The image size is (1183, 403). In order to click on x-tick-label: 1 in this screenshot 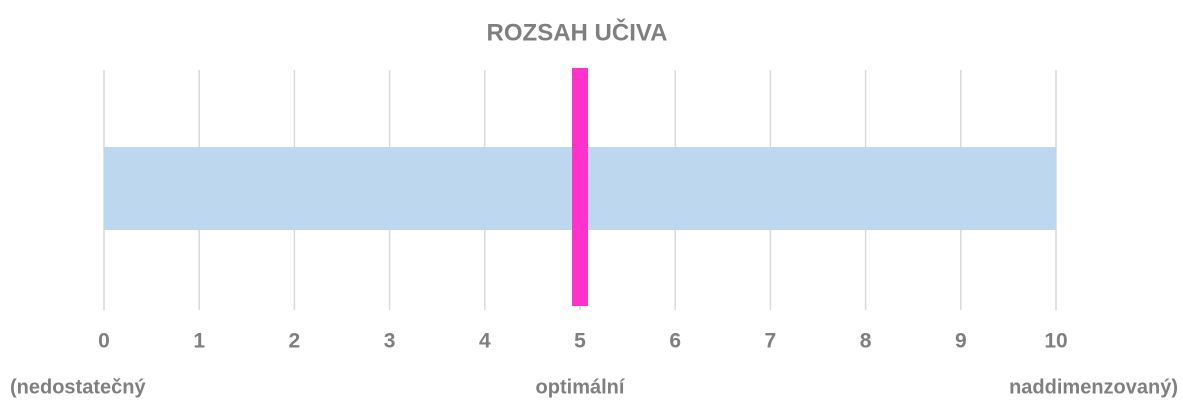, I will do `click(199, 341)`.